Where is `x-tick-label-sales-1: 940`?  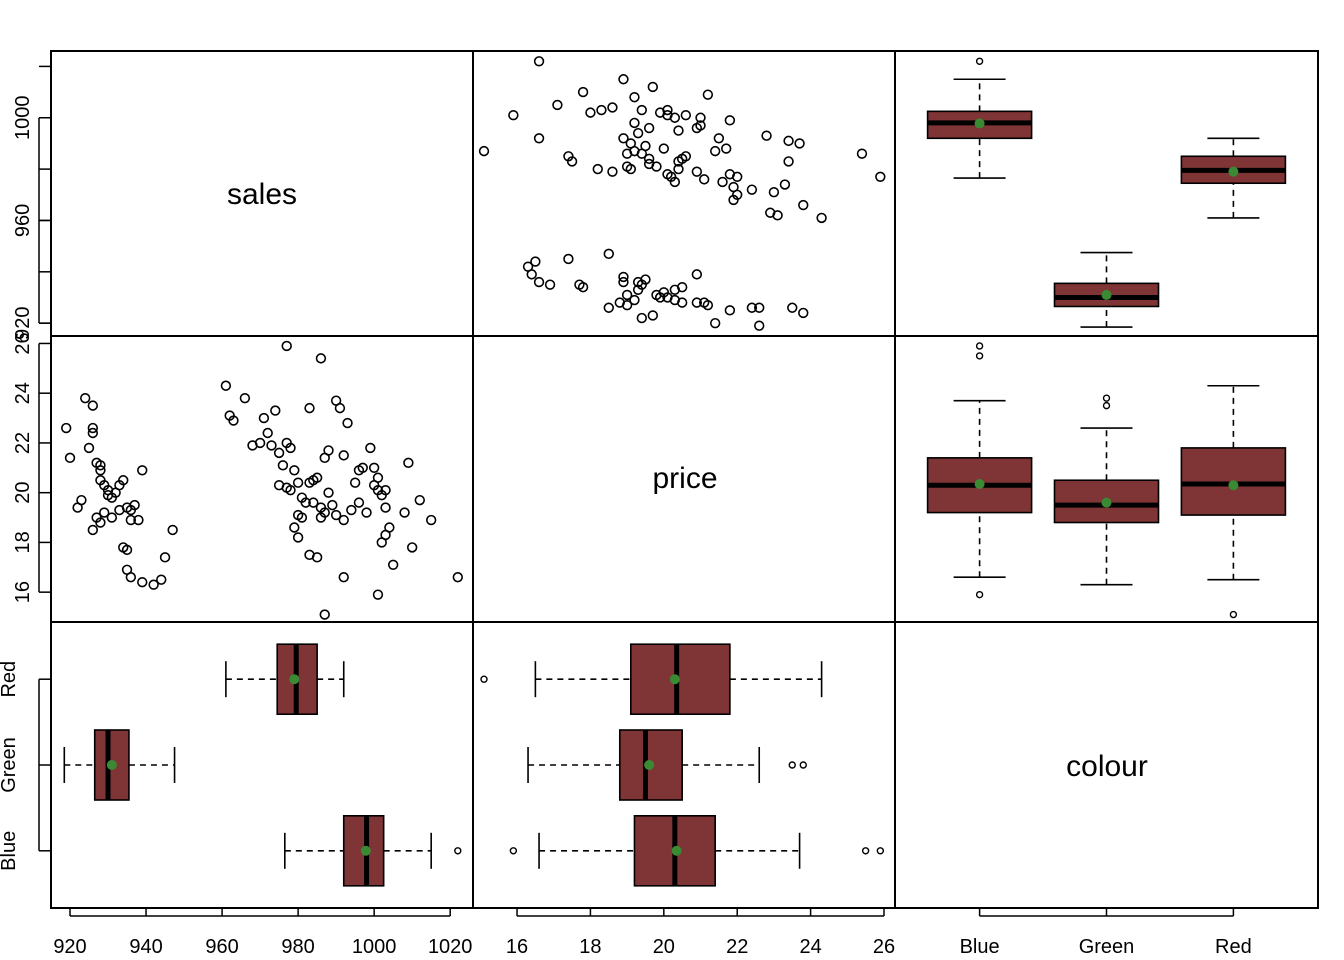
x-tick-label-sales-1: 940 is located at coordinates (145, 947).